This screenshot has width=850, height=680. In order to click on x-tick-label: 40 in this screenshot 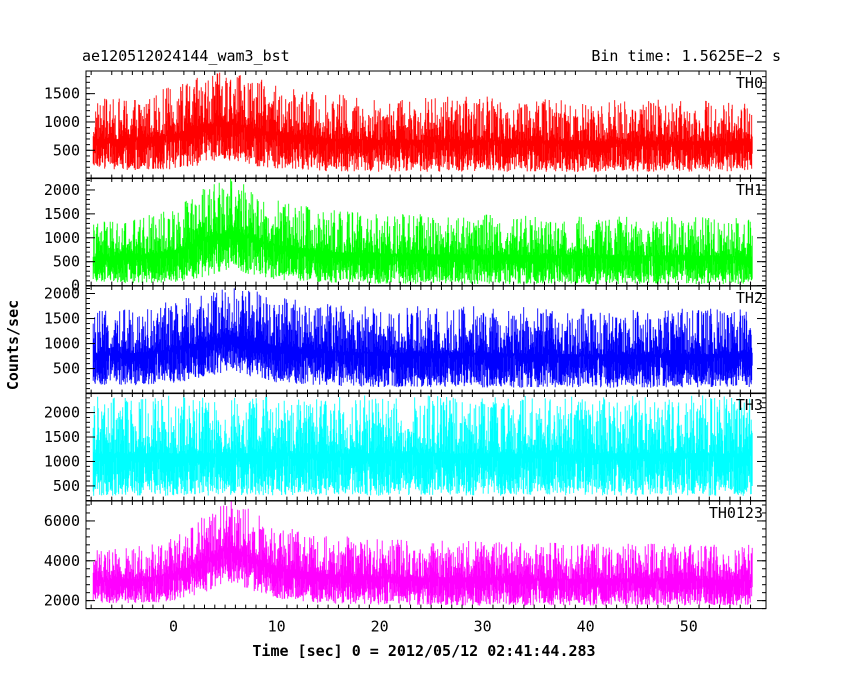, I will do `click(586, 627)`.